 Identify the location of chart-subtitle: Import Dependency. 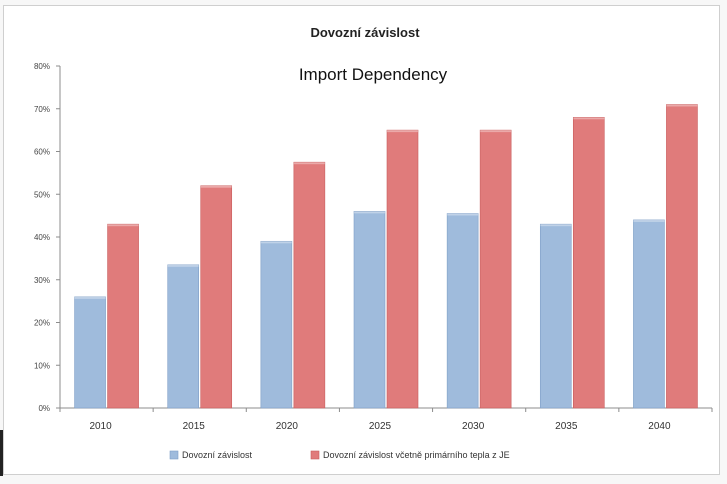
(373, 74).